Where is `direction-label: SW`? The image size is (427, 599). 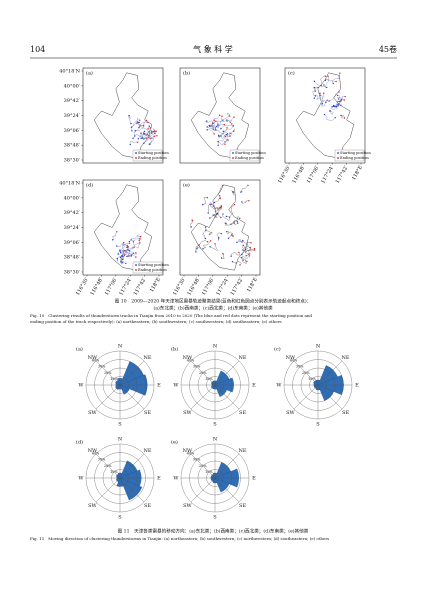
direction-label: SW is located at coordinates (92, 506).